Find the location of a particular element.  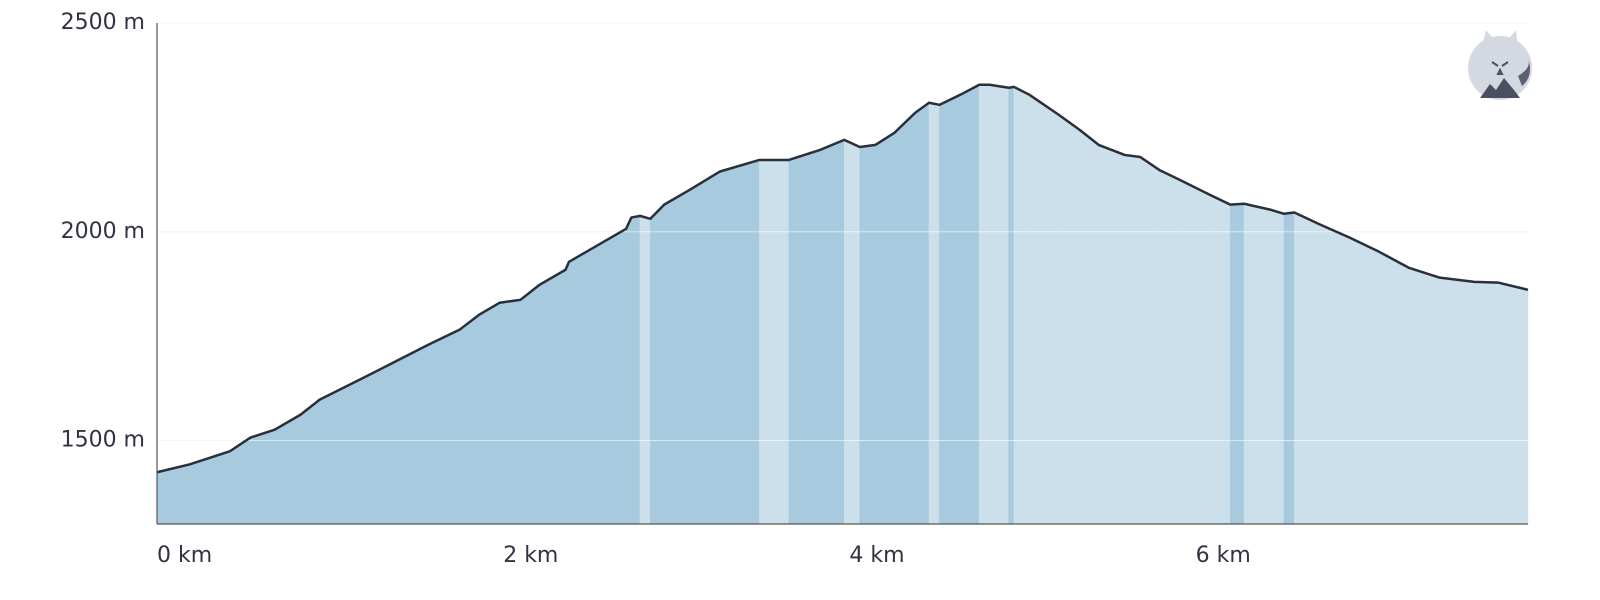

y-tick-label: 1500 m is located at coordinates (103, 440).